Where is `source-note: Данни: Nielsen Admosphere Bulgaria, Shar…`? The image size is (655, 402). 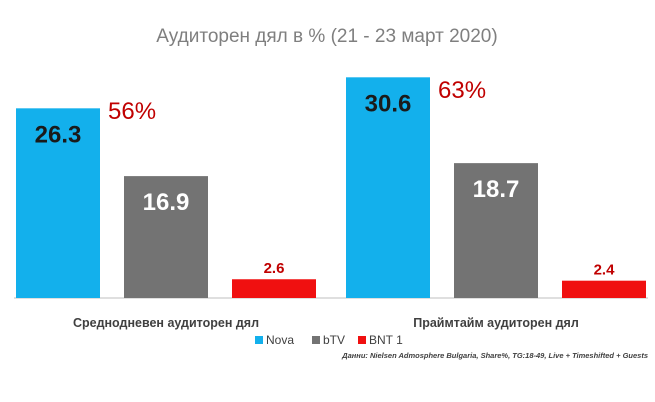 source-note: Данни: Nielsen Admosphere Bulgaria, Shar… is located at coordinates (494, 355).